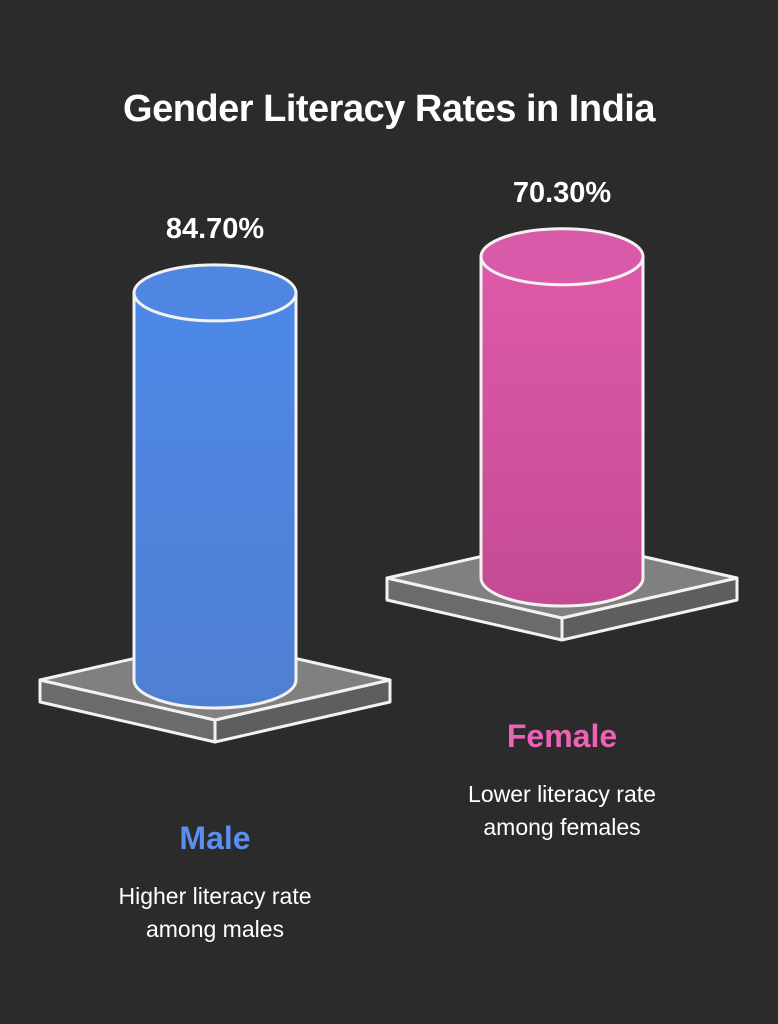 This screenshot has height=1024, width=778. I want to click on bar-cap-male, so click(215, 293).